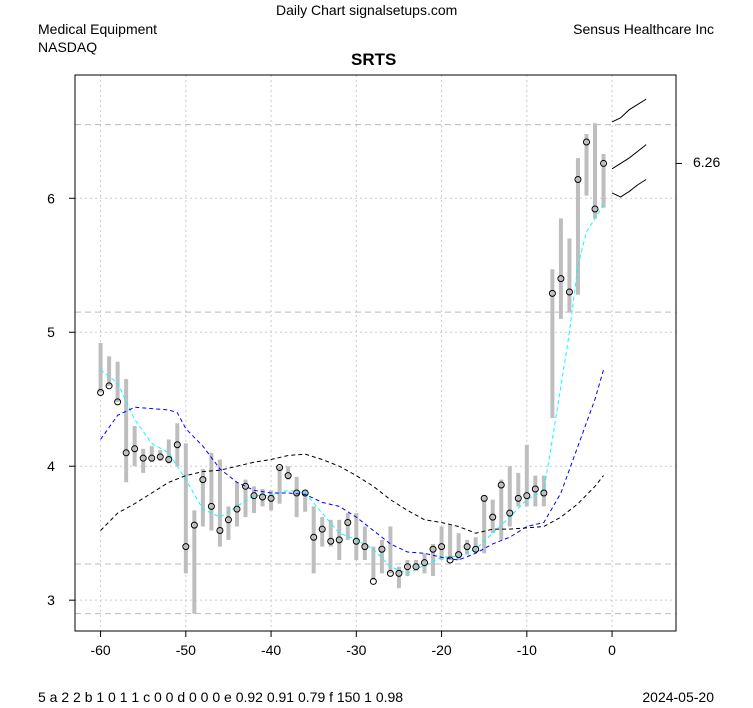 This screenshot has height=708, width=753. What do you see at coordinates (51, 198) in the screenshot?
I see `y-tick-label: 6` at bounding box center [51, 198].